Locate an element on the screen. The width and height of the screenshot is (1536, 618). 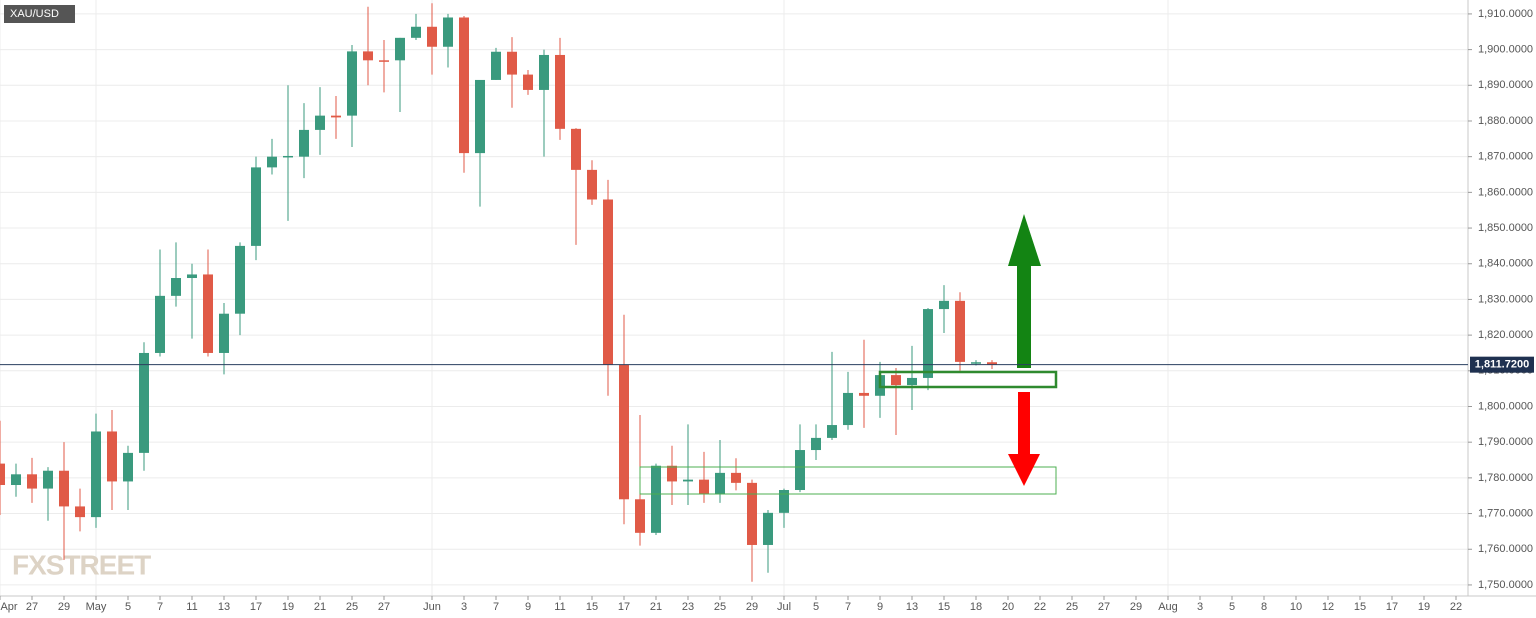
current-price-box is located at coordinates (1502, 364).